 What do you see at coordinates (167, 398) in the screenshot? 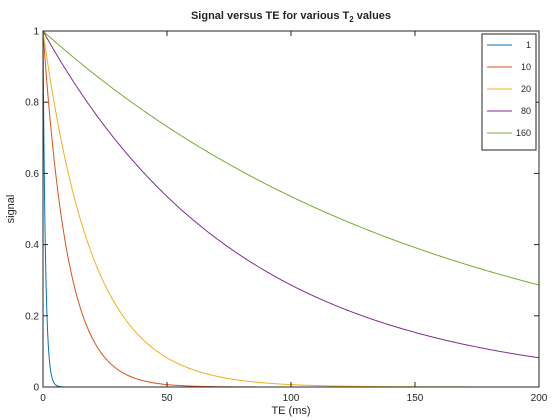
I see `x-tick-label: 50` at bounding box center [167, 398].